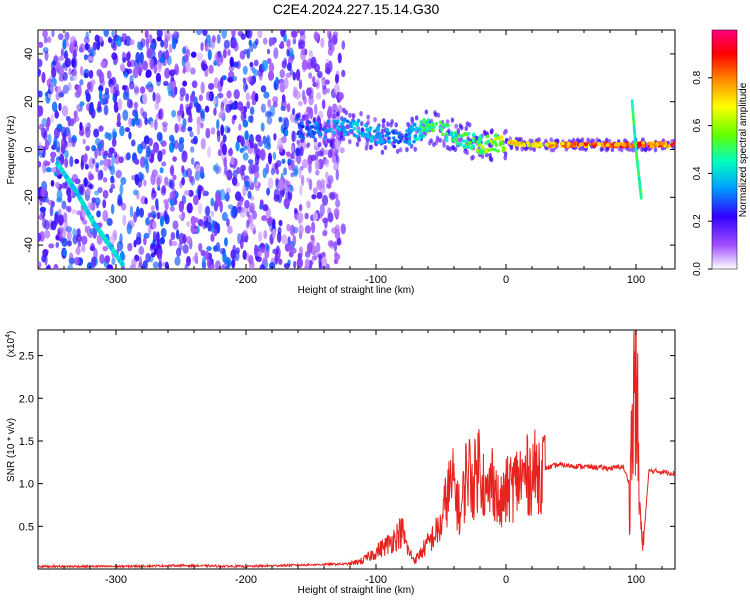 The height and width of the screenshot is (600, 750). What do you see at coordinates (697, 125) in the screenshot?
I see `colorbar-tick-label: 0.6` at bounding box center [697, 125].